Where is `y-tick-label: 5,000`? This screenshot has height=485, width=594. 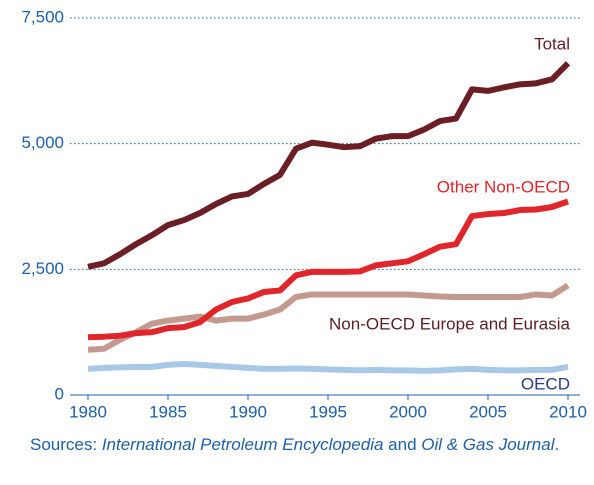
y-tick-label: 5,000 is located at coordinates (42, 142).